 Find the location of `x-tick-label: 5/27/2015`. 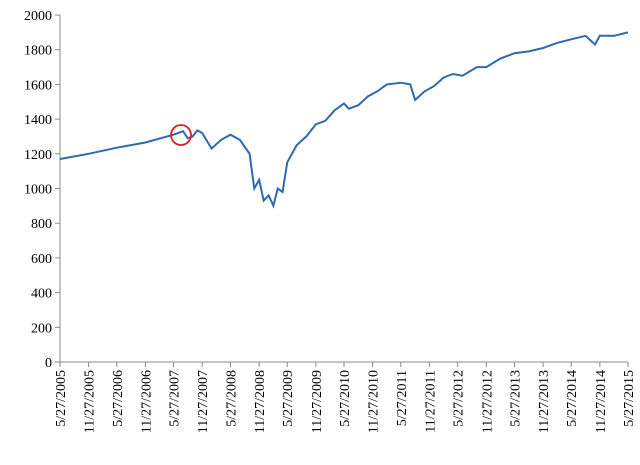

x-tick-label: 5/27/2015 is located at coordinates (629, 398).